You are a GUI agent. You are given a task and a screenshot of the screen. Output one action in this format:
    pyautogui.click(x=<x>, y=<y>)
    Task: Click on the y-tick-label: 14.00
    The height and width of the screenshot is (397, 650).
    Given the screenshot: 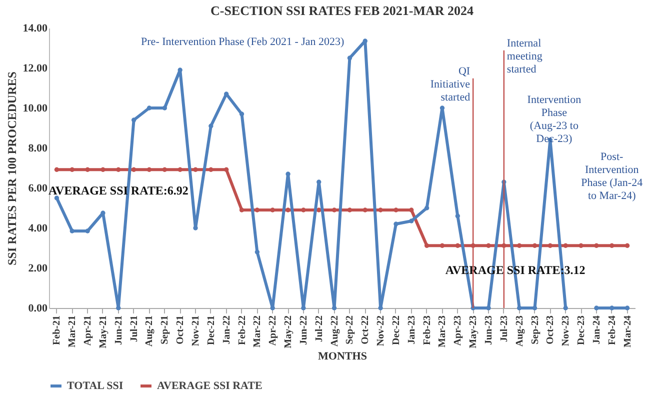 What is the action you would take?
    pyautogui.click(x=35, y=28)
    